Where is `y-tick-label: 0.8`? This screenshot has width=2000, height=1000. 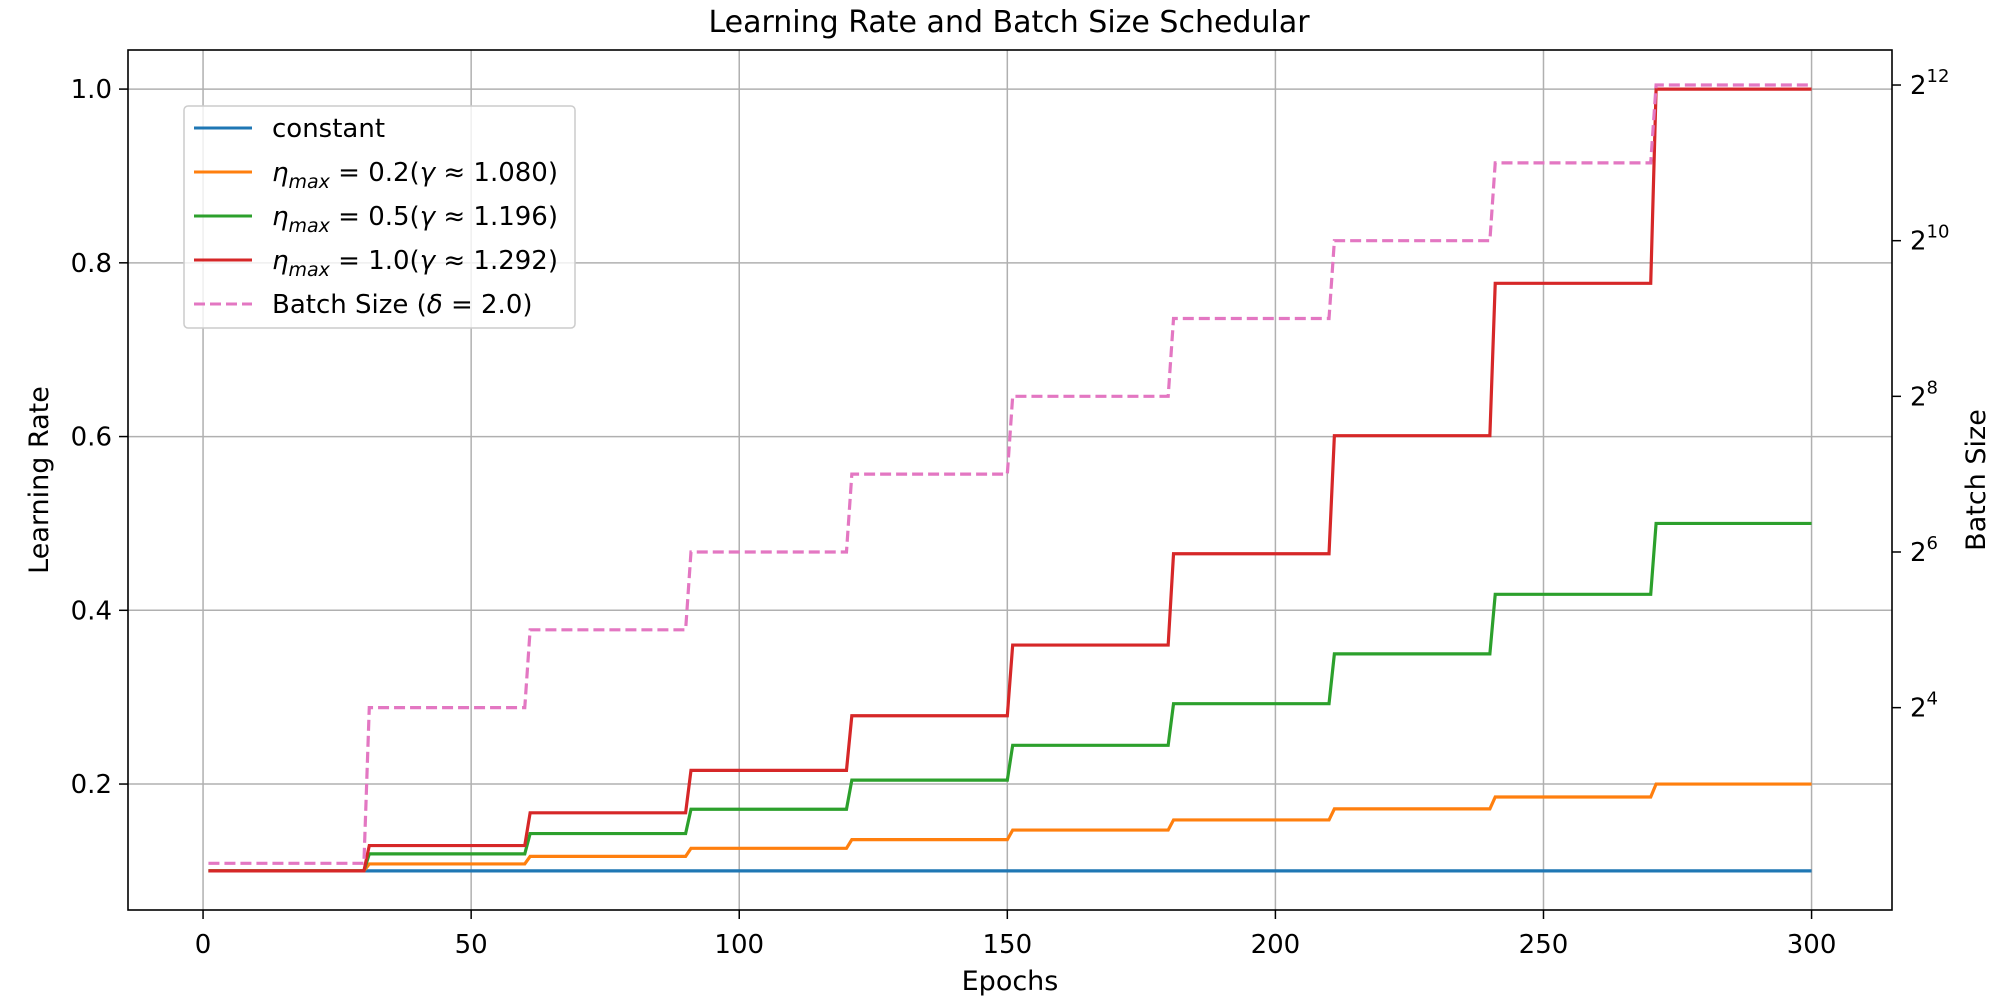
y-tick-label: 0.8 is located at coordinates (91, 264).